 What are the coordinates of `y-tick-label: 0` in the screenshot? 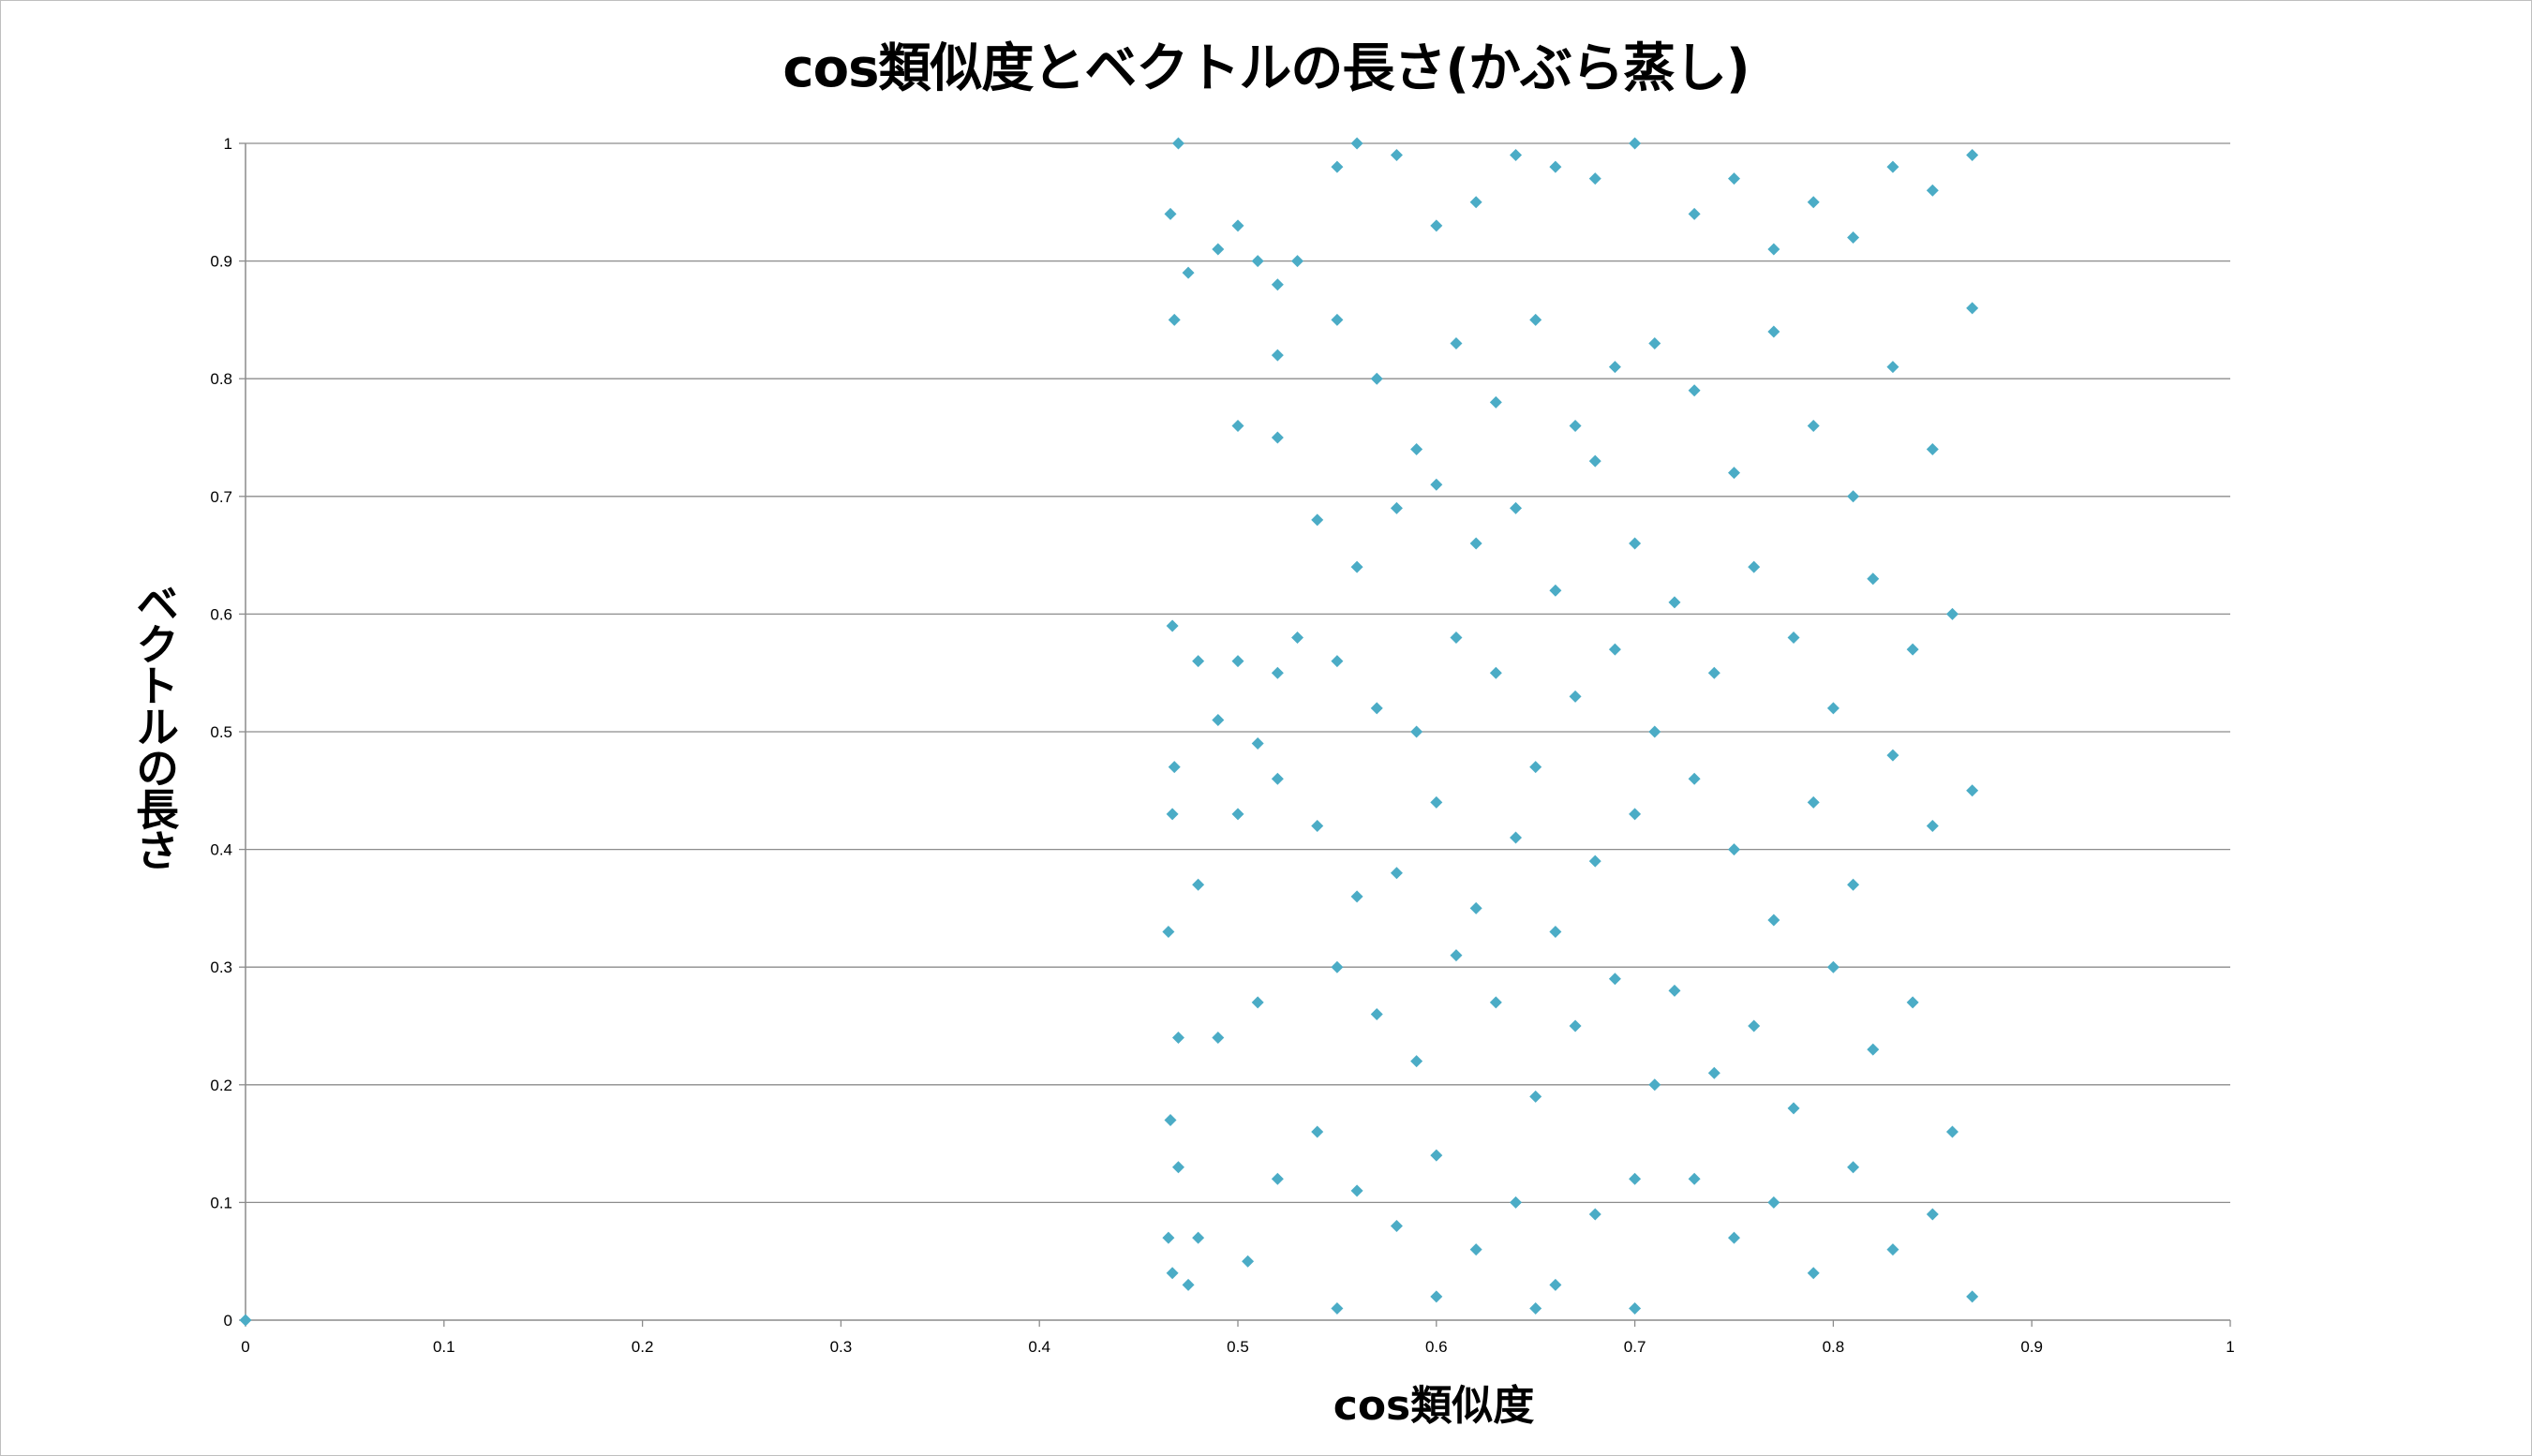 It's located at (228, 1321).